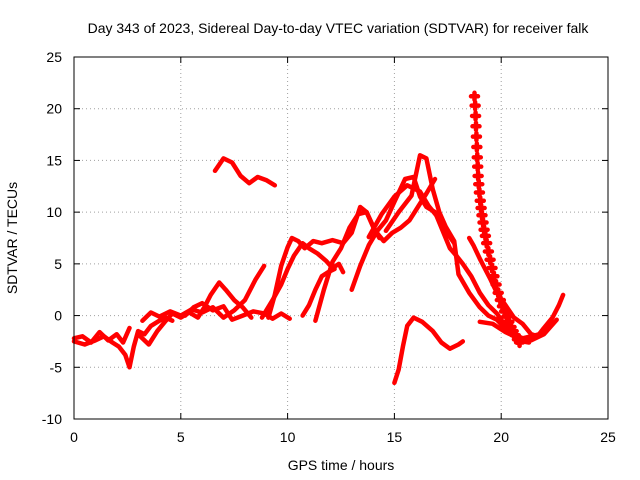  What do you see at coordinates (181, 437) in the screenshot?
I see `x-tick-label: 5` at bounding box center [181, 437].